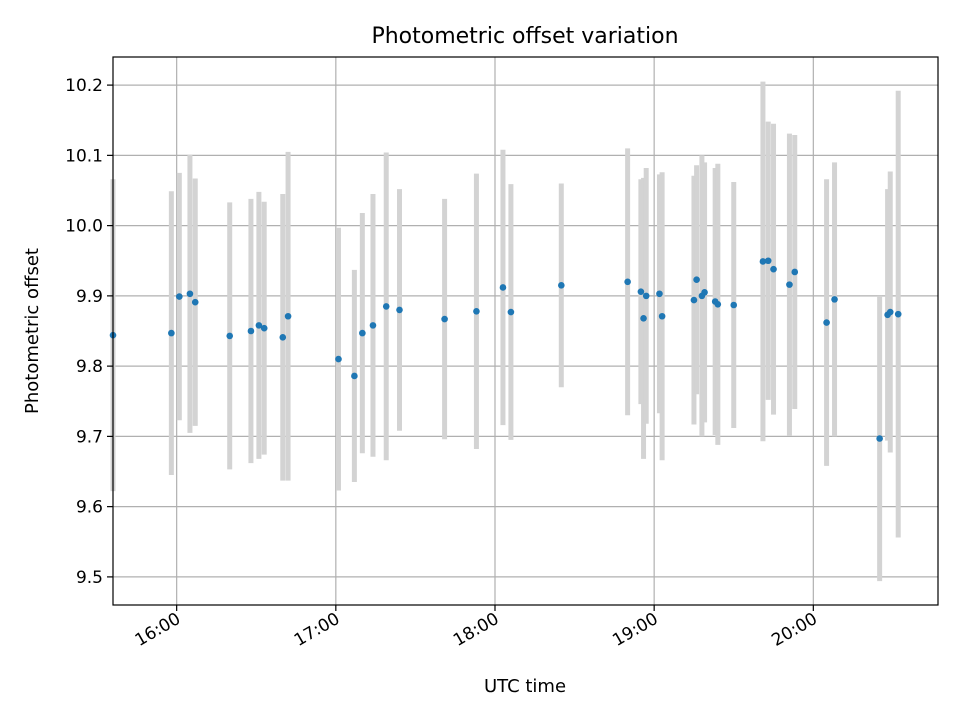 This screenshot has height=724, width=960. I want to click on x-axis-ticks: 16:00 17:00 18:00 19:00 20:00, so click(476, 628).